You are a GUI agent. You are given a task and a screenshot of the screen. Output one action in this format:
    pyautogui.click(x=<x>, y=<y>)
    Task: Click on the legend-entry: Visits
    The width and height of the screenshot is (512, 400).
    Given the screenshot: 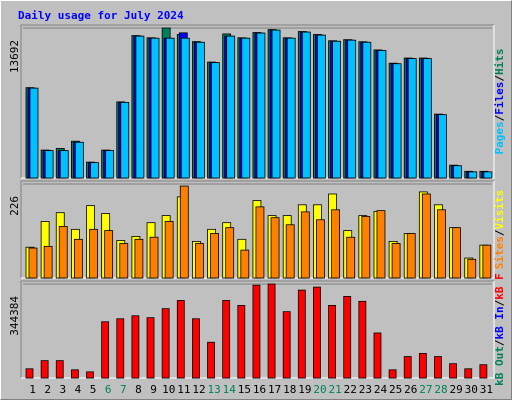 What is the action you would take?
    pyautogui.click(x=499, y=210)
    